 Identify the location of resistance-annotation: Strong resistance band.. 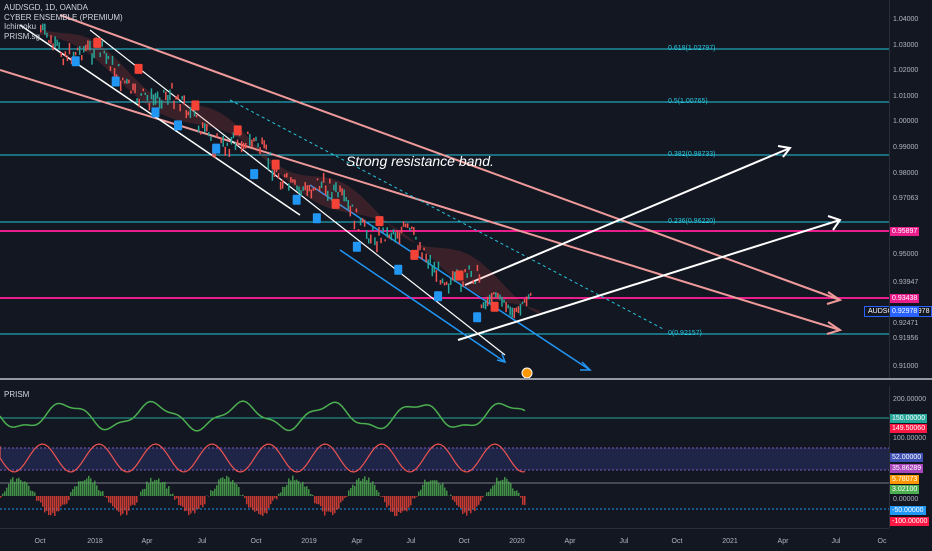
(420, 161).